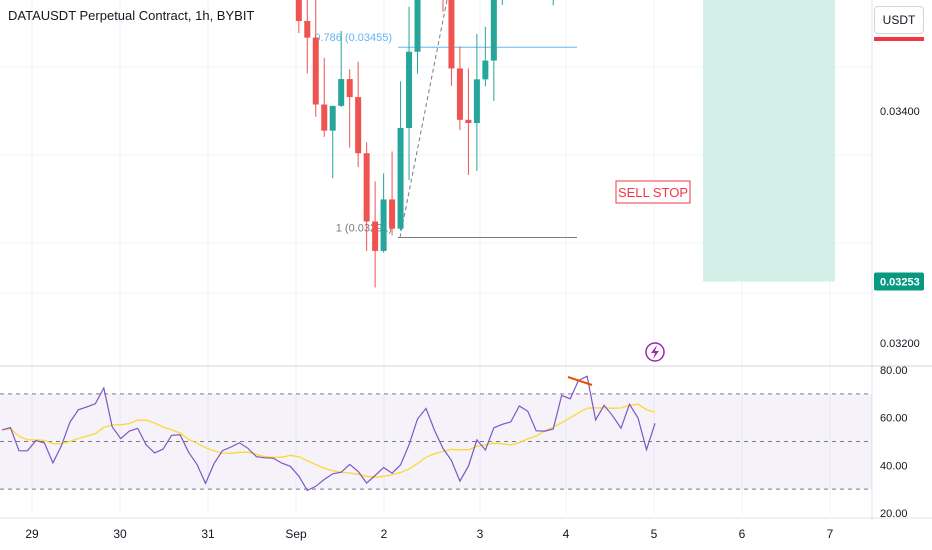  I want to click on sell-stop-annotation: SELL STOP, so click(653, 192).